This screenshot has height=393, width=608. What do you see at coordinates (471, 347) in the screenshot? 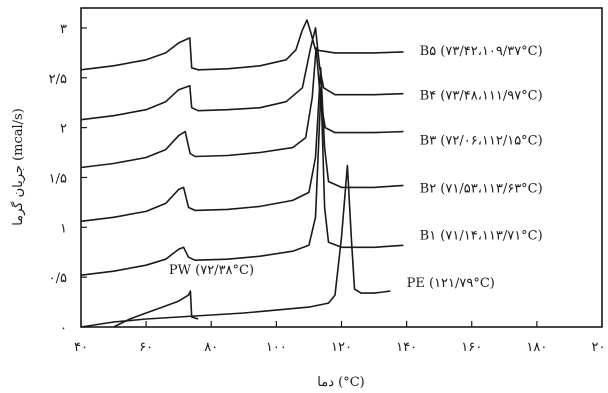
I see `x-tick-label: ۱۶۰` at bounding box center [471, 347].